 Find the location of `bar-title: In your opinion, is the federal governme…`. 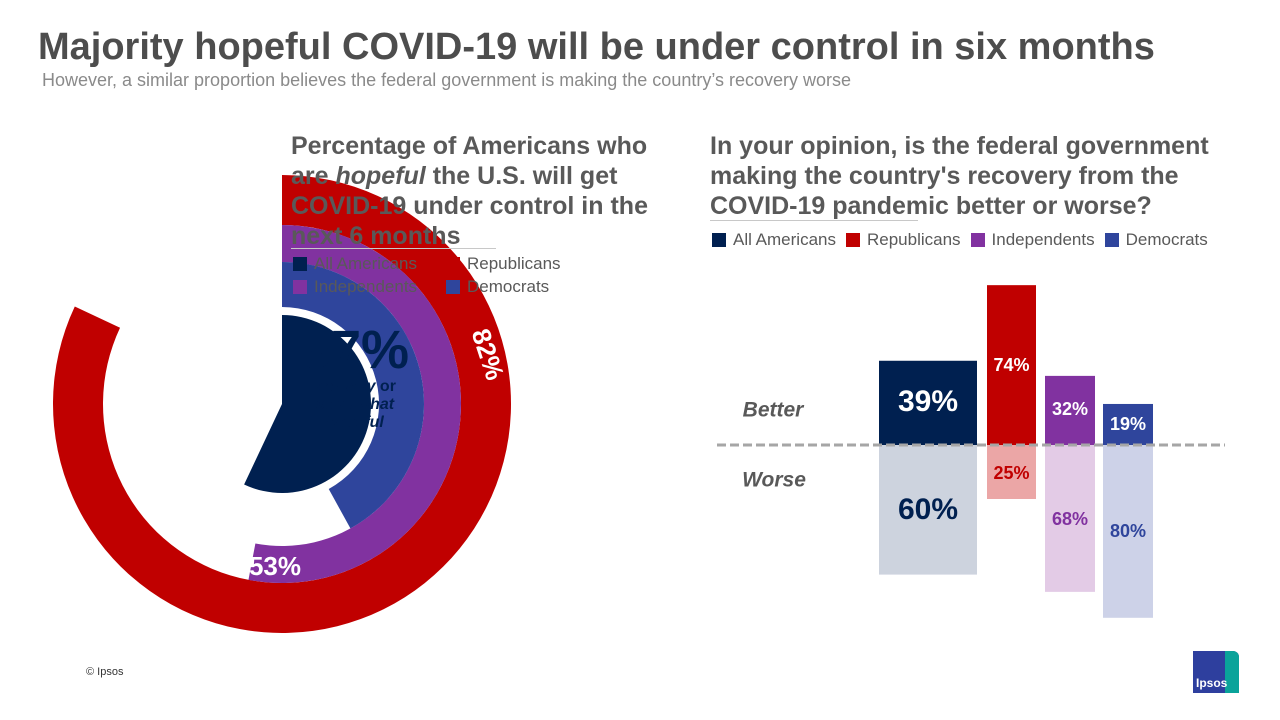

bar-title: In your opinion, is the federal governme… is located at coordinates (959, 176).